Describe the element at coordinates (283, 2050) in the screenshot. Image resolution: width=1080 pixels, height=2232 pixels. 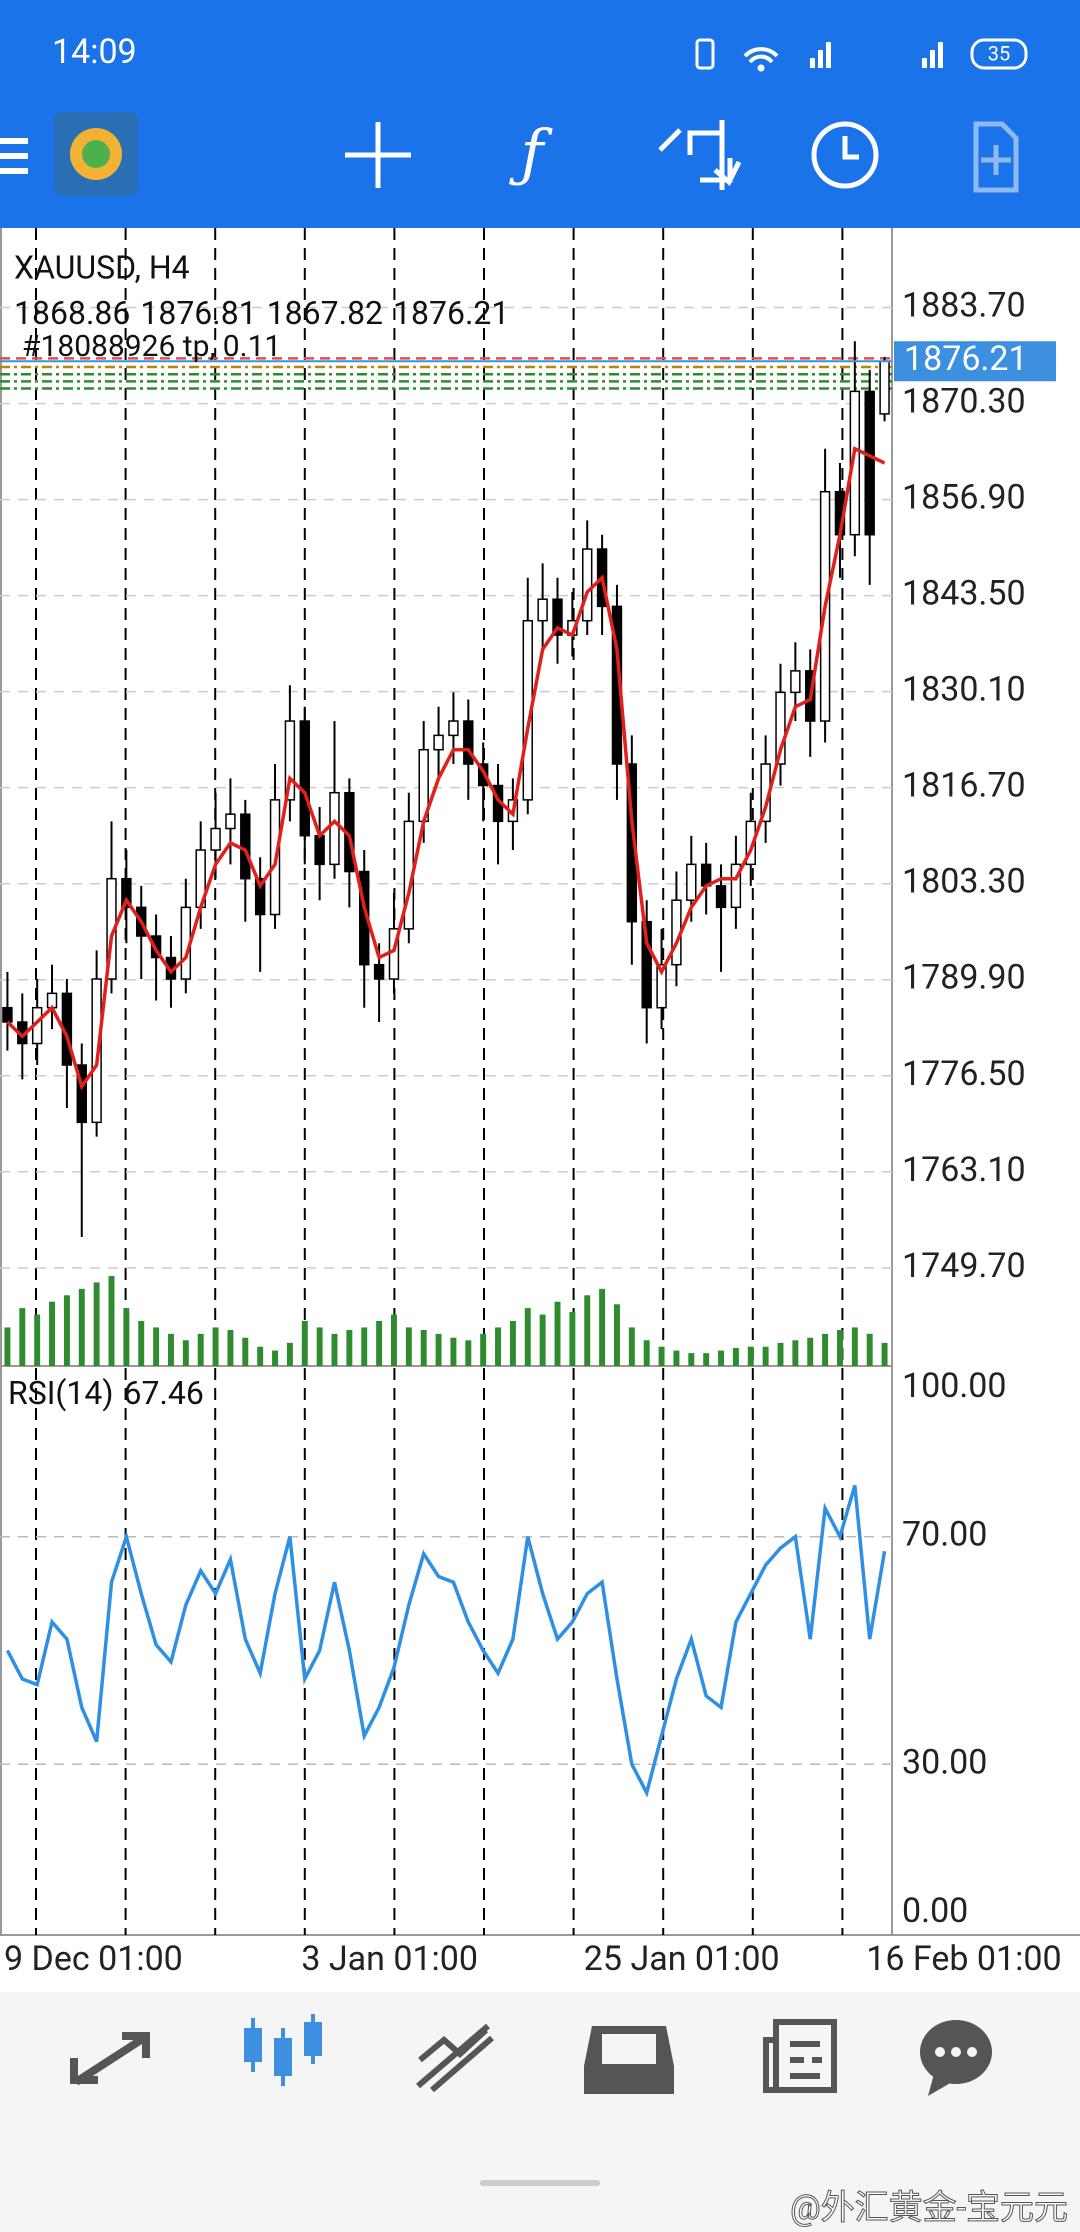
I see `chart-tab` at that location.